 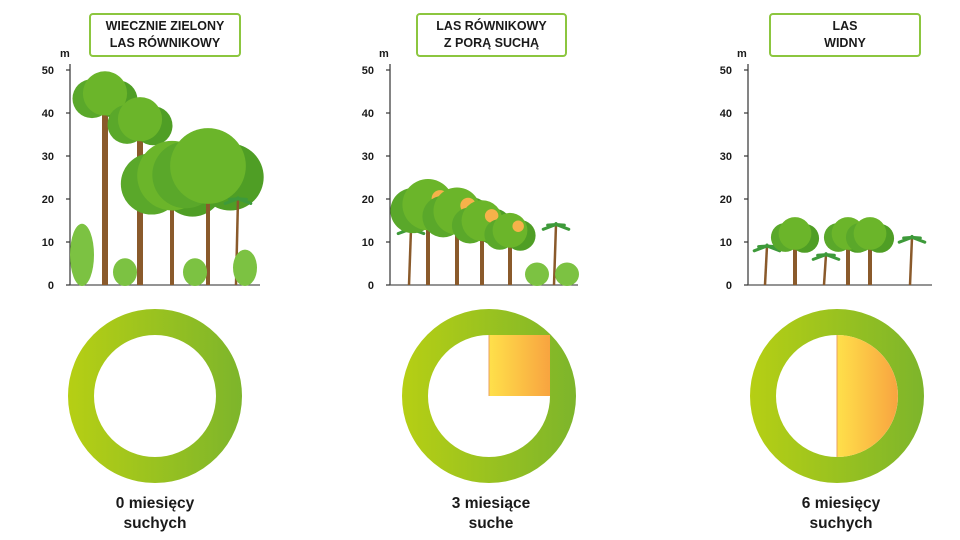 I want to click on caption-line-2: suche, so click(x=491, y=523).